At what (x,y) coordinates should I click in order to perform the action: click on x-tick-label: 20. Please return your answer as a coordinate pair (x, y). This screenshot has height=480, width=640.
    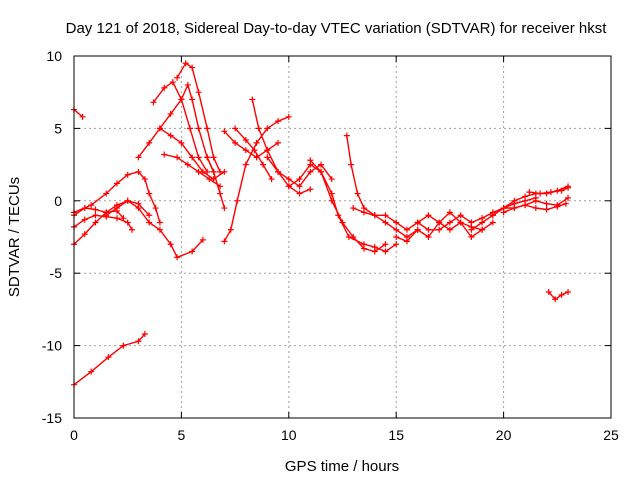
    Looking at the image, I should click on (504, 435).